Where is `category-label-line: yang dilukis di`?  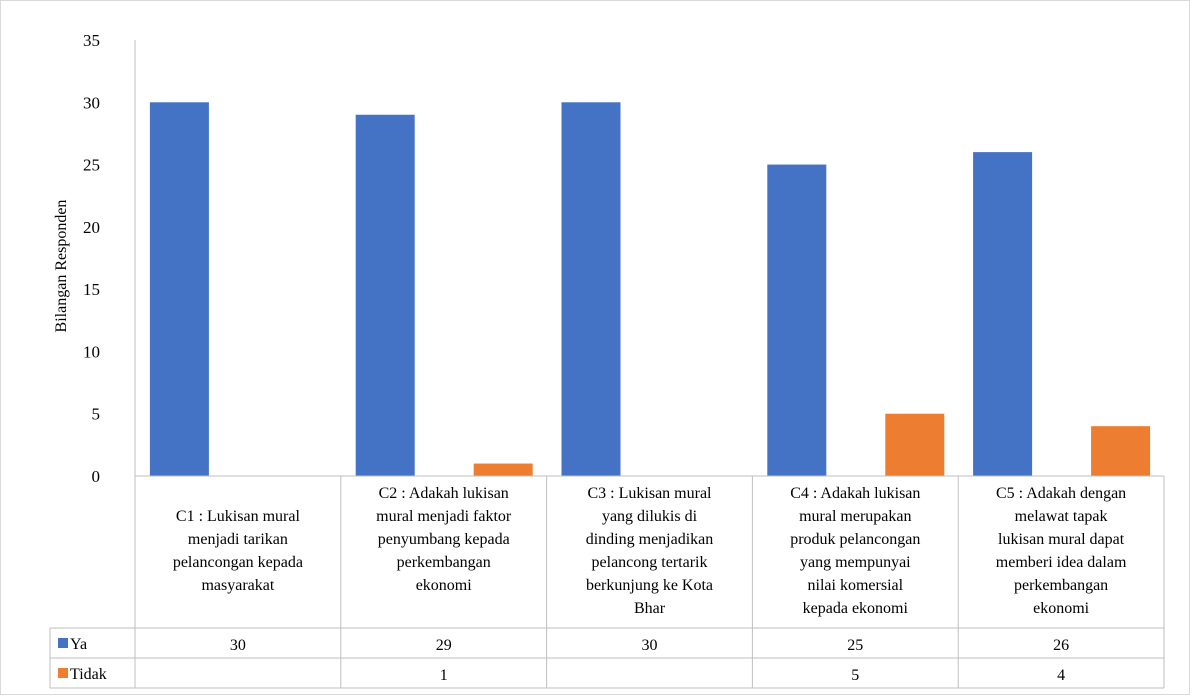 category-label-line: yang dilukis di is located at coordinates (650, 516).